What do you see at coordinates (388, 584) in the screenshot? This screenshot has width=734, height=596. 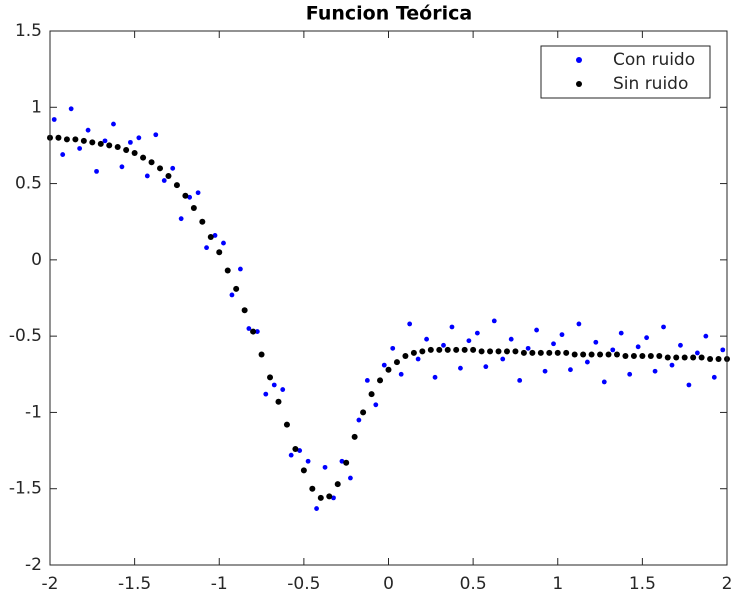 I see `x-tick-label: 0` at bounding box center [388, 584].